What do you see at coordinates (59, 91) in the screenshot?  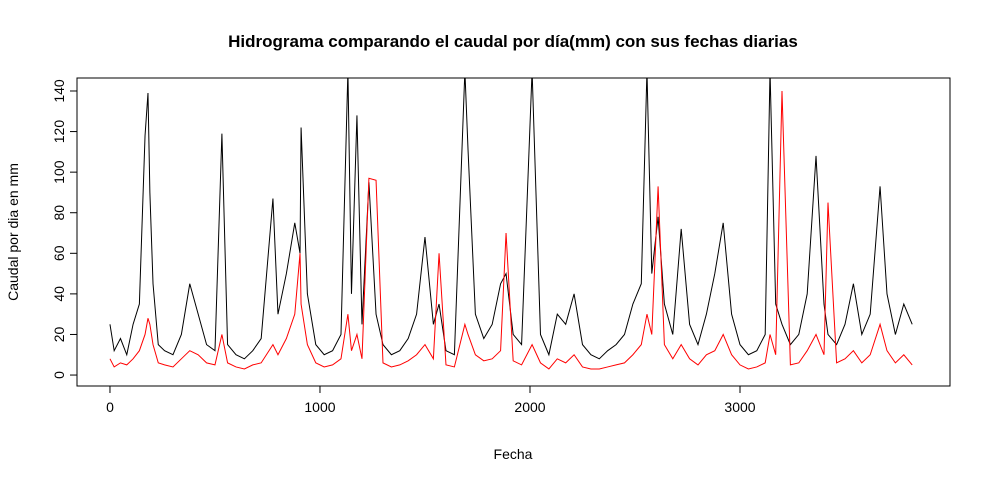 I see `y-tick-label: 140` at bounding box center [59, 91].